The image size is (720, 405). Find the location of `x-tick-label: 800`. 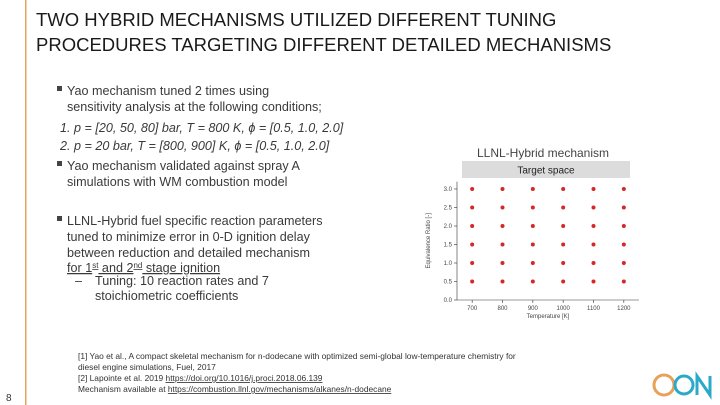

x-tick-label: 800 is located at coordinates (502, 309).